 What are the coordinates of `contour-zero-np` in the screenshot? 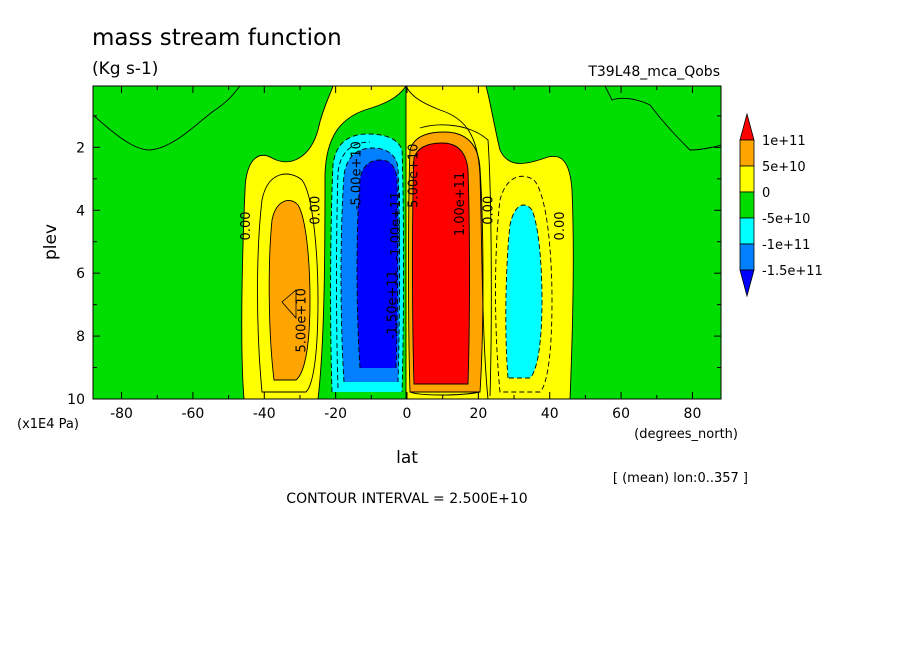 It's located at (529, 242).